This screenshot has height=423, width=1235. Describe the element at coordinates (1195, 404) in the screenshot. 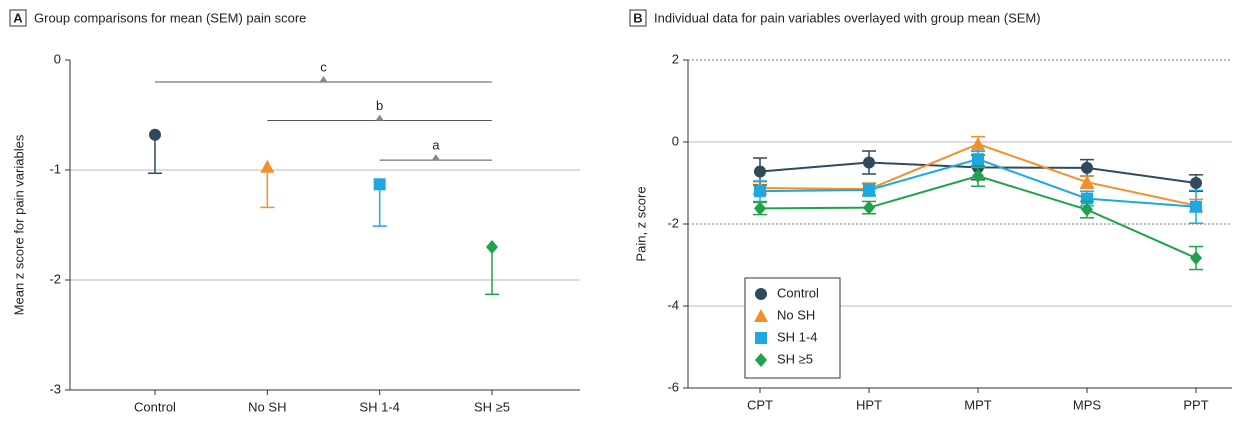

I see `x-tick-label: PPT` at that location.